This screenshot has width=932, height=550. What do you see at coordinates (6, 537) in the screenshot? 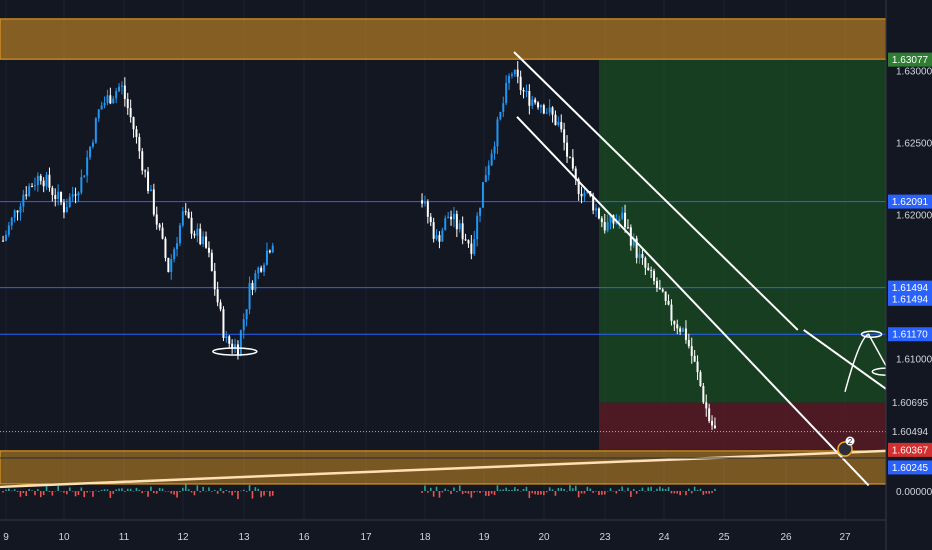
I see `time-tick-label: 9` at bounding box center [6, 537].